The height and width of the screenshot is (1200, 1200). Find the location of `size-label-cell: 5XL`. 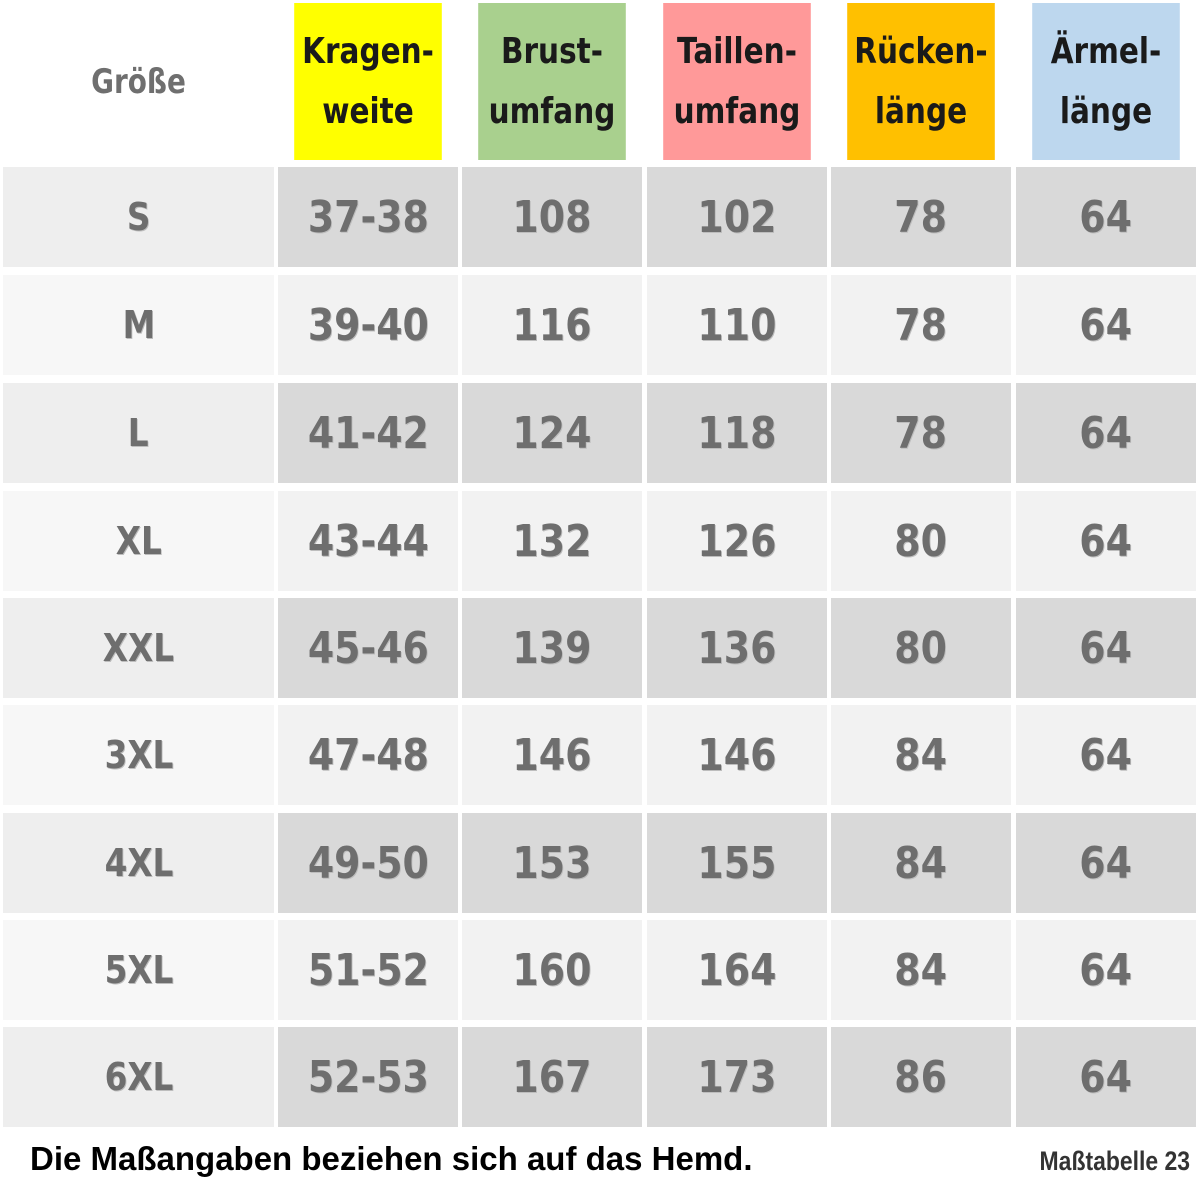

size-label-cell: 5XL is located at coordinates (138, 970).